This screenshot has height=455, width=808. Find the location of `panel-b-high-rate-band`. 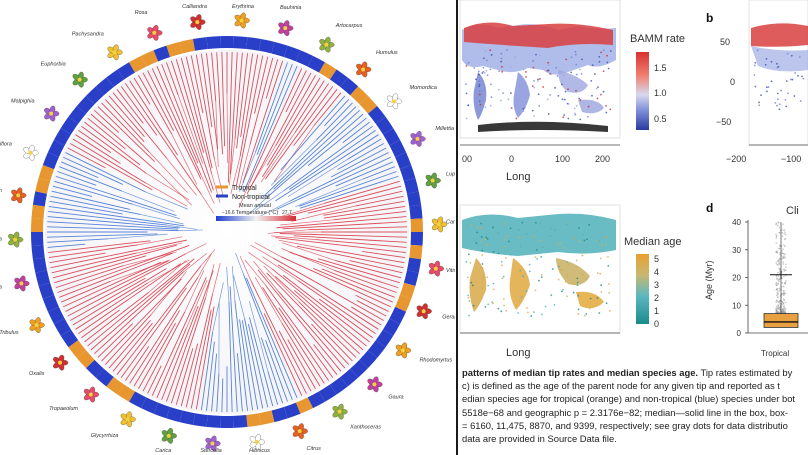

panel-b-high-rate-band is located at coordinates (779, 35).